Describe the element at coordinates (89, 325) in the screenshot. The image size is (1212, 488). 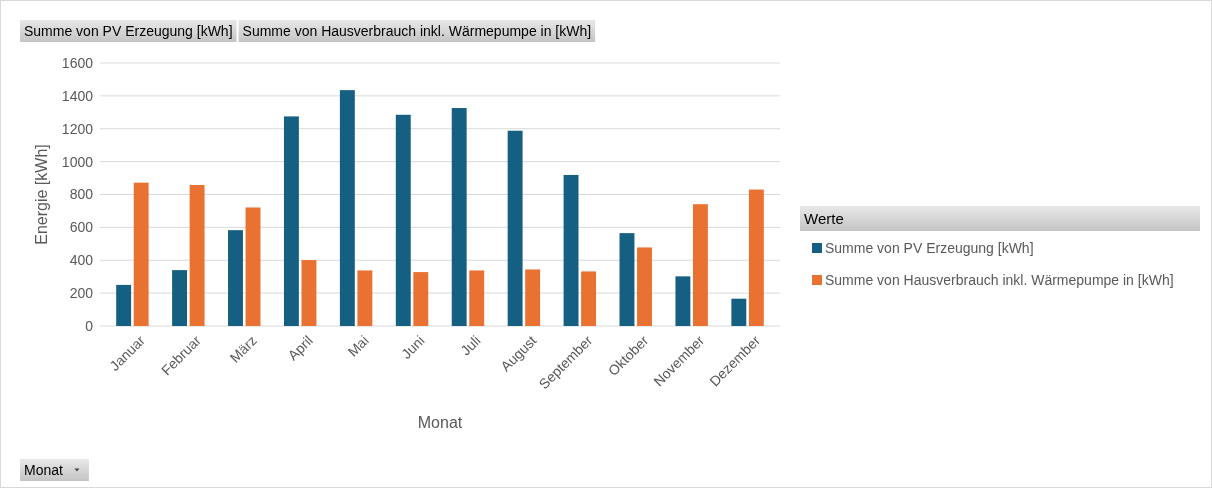
I see `y-tick-label: 0` at that location.